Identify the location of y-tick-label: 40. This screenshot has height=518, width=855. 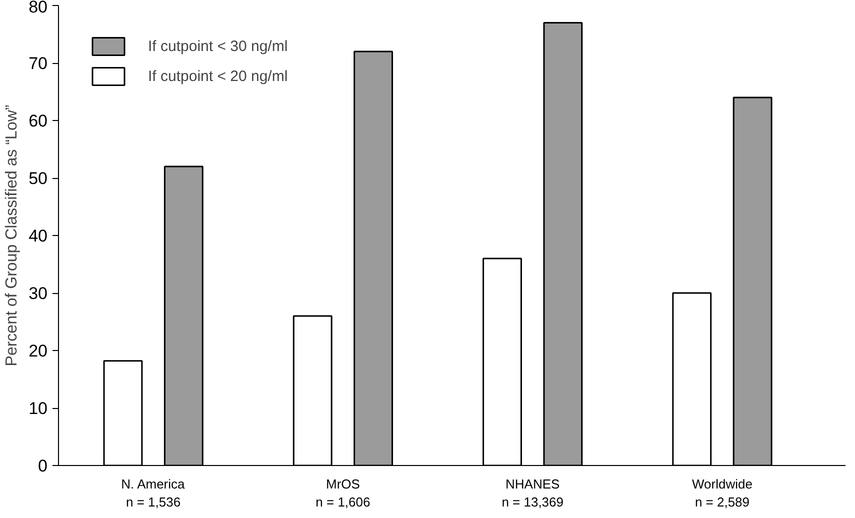
(38, 236).